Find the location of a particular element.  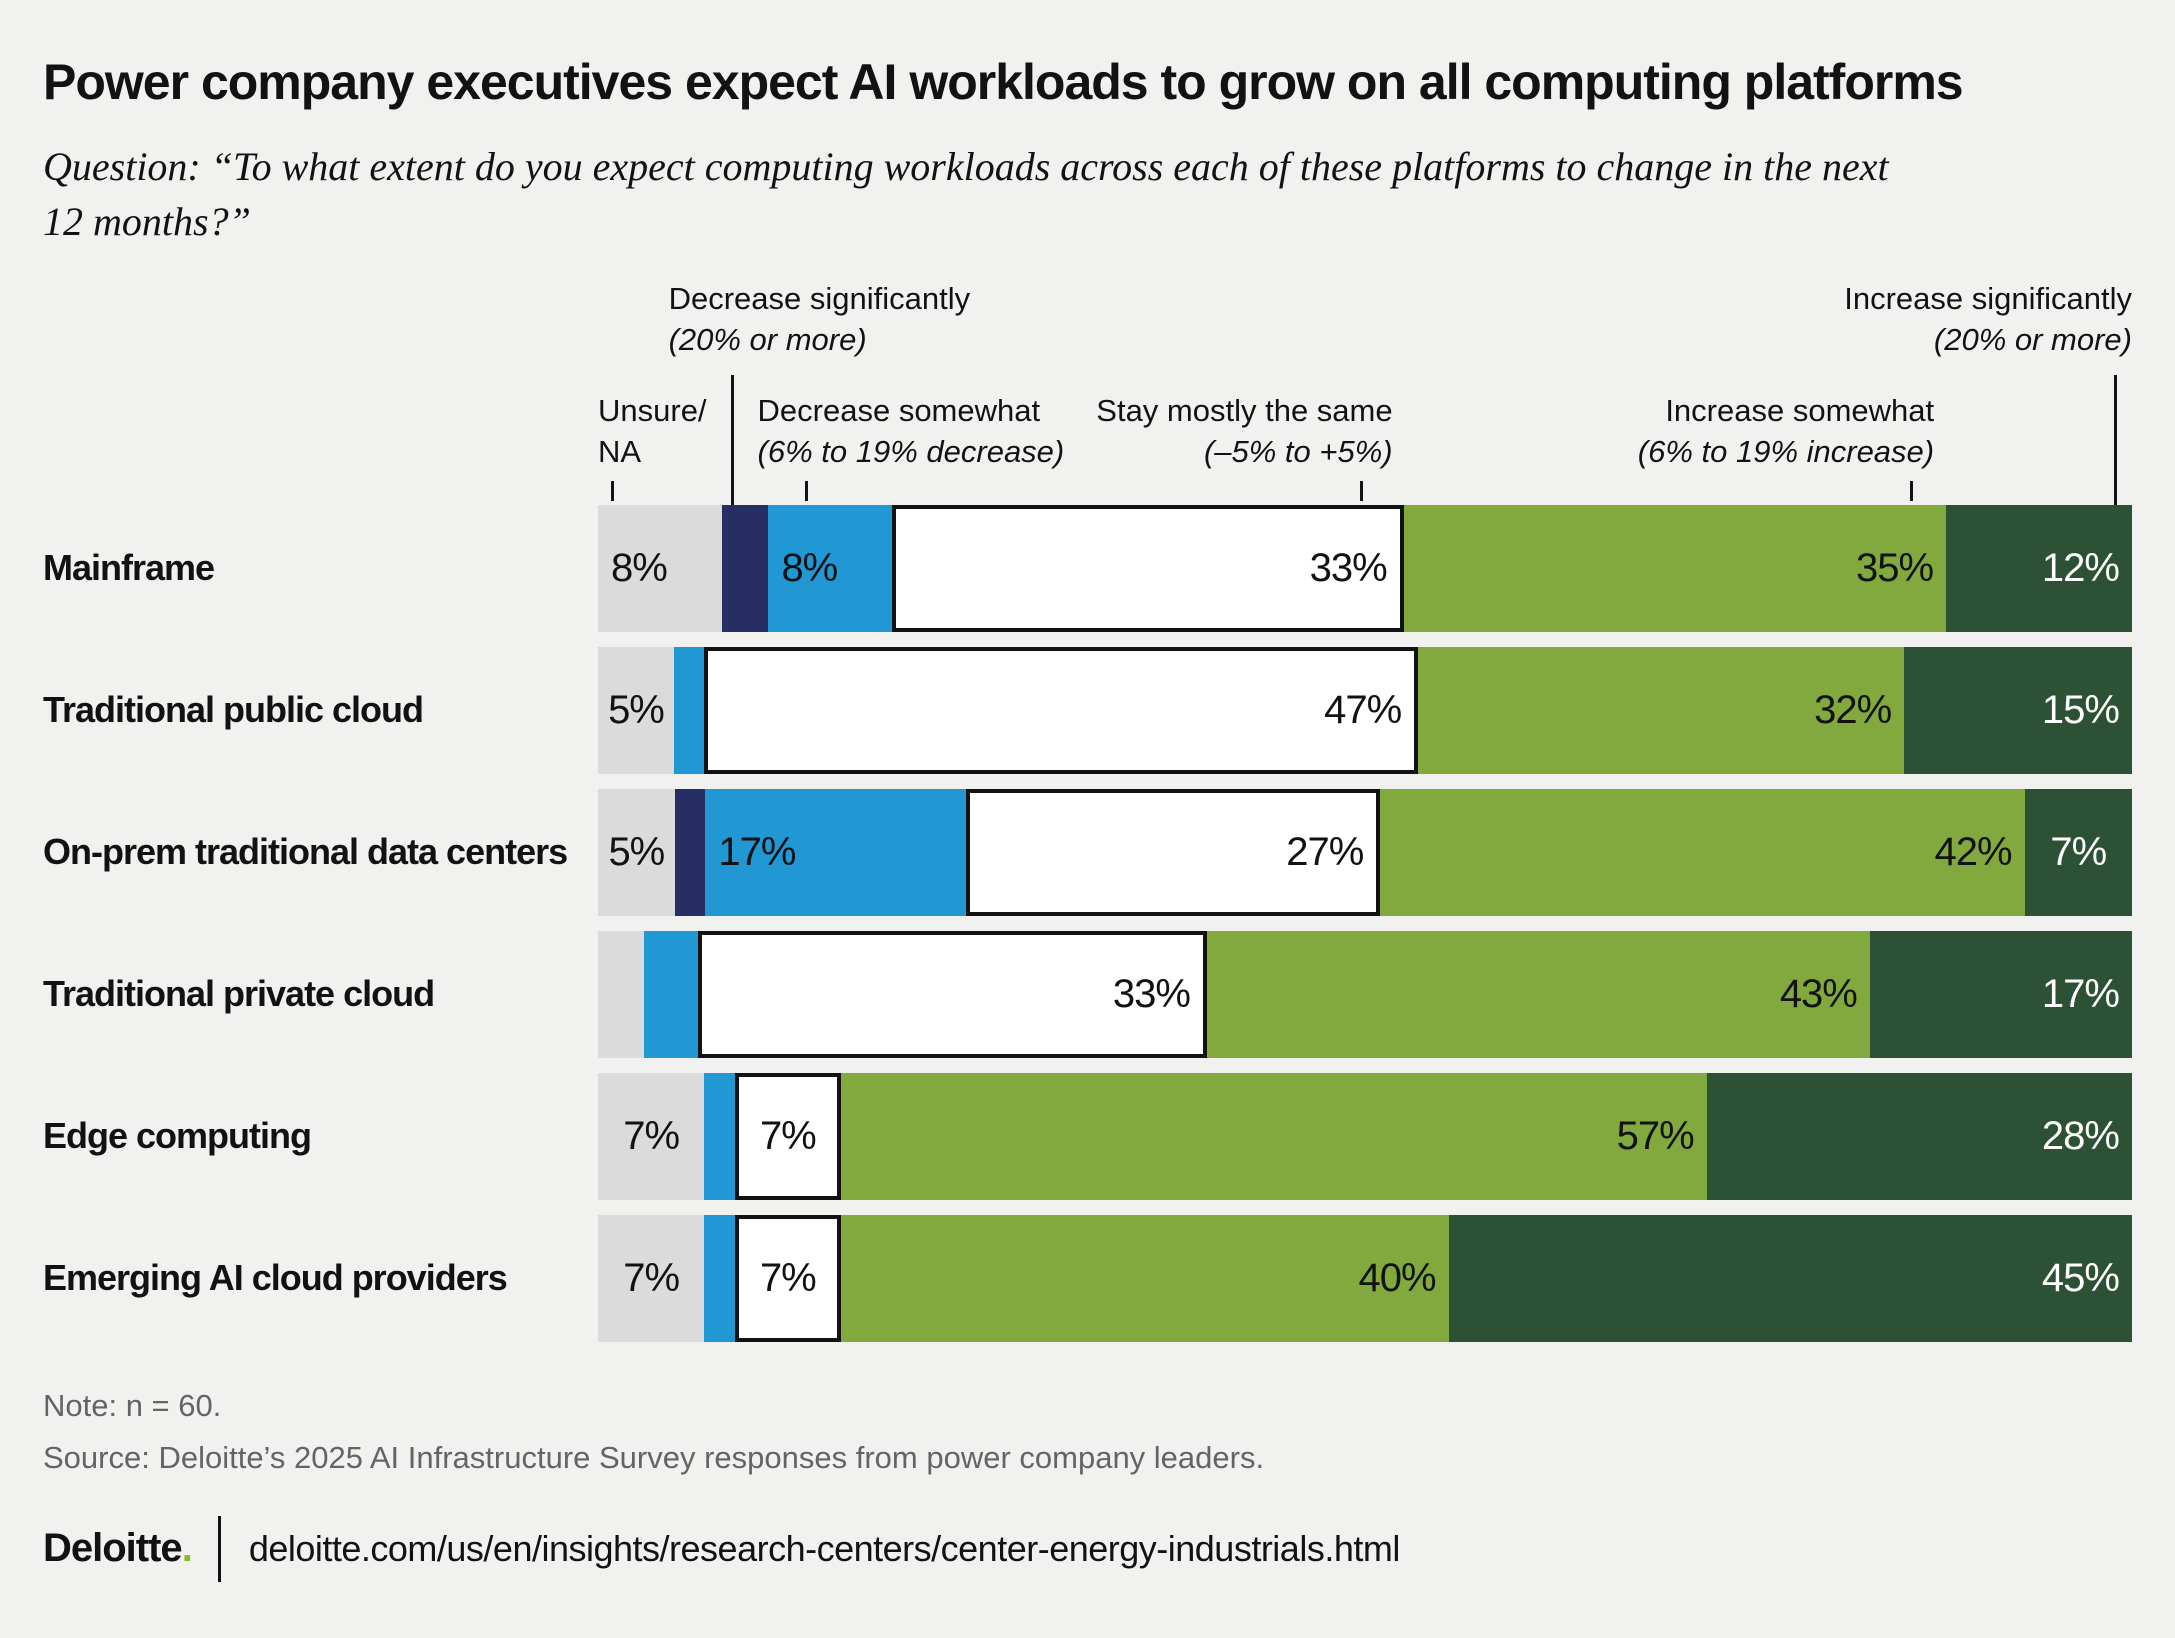

callout-tick-decrease-somewhat is located at coordinates (807, 490).